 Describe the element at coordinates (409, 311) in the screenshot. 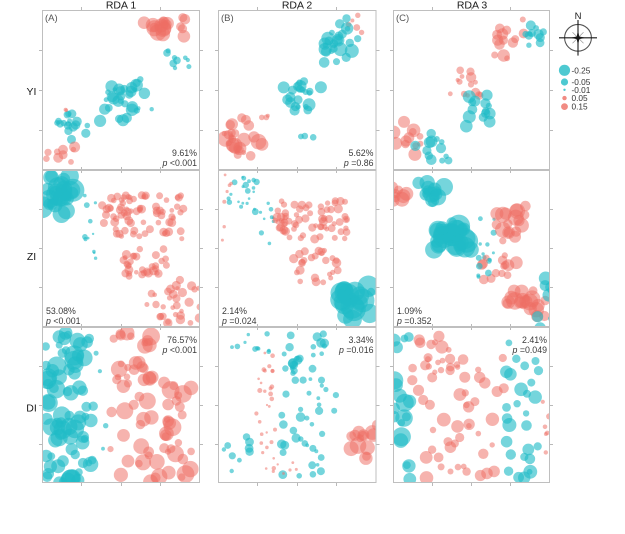

I see `svg-text: 1.09%` at that location.